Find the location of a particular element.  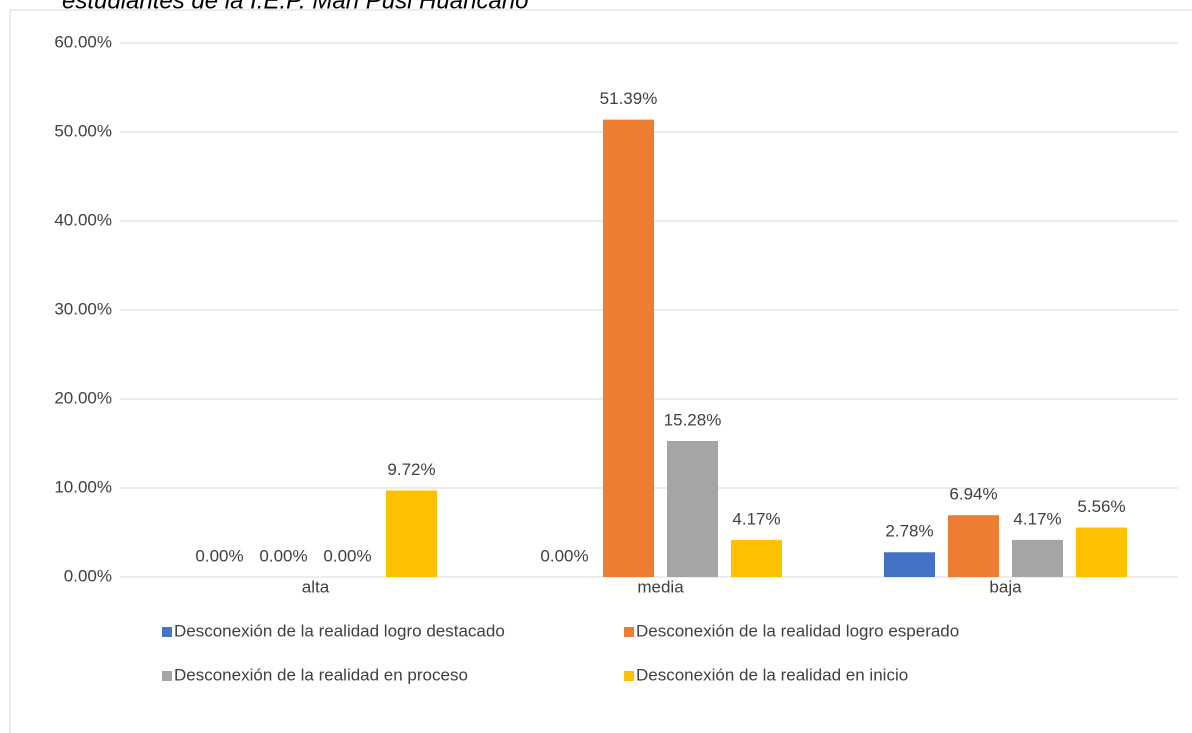

y-tick-label: 0.00% is located at coordinates (88, 575).